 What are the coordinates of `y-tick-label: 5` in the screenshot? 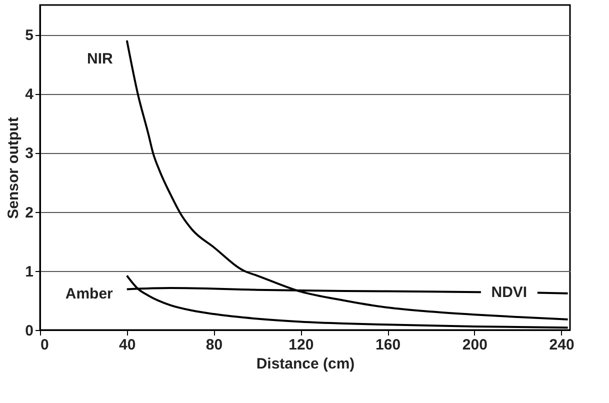 It's located at (29, 35).